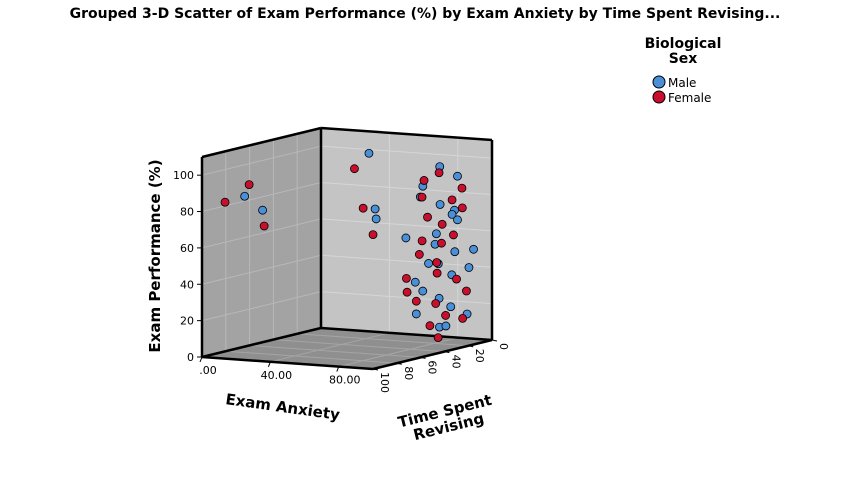 The height and width of the screenshot is (500, 850). Describe the element at coordinates (208, 370) in the screenshot. I see `x-tick-label: .00` at that location.